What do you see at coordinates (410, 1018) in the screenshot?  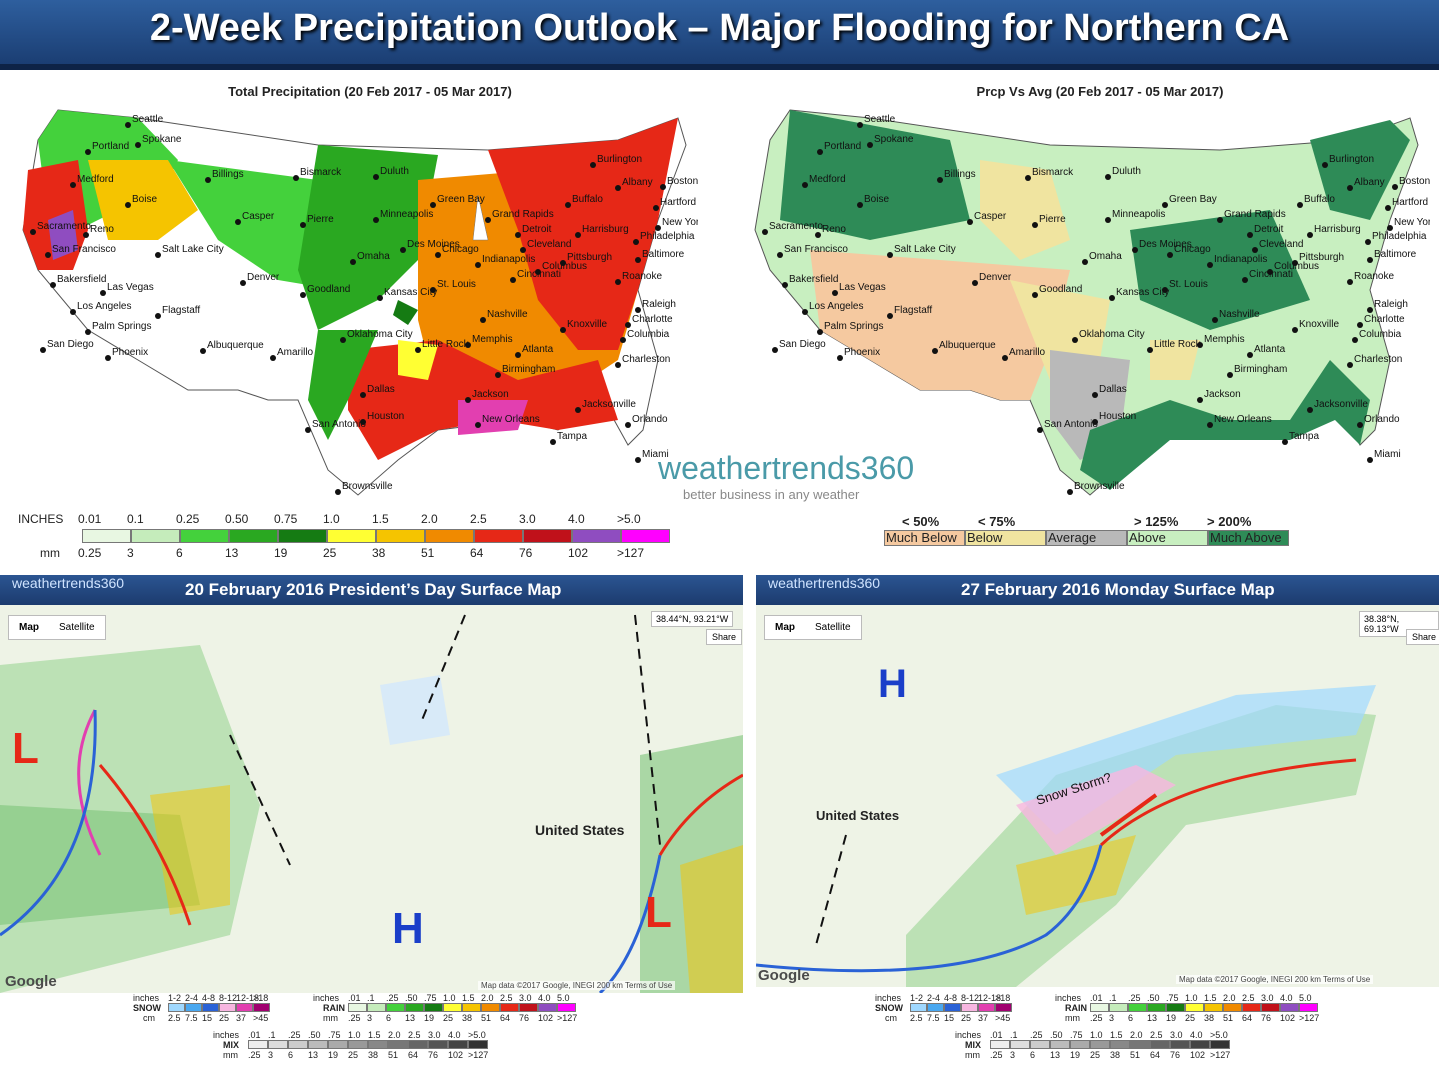 I see `rain-mm-value: 13` at bounding box center [410, 1018].